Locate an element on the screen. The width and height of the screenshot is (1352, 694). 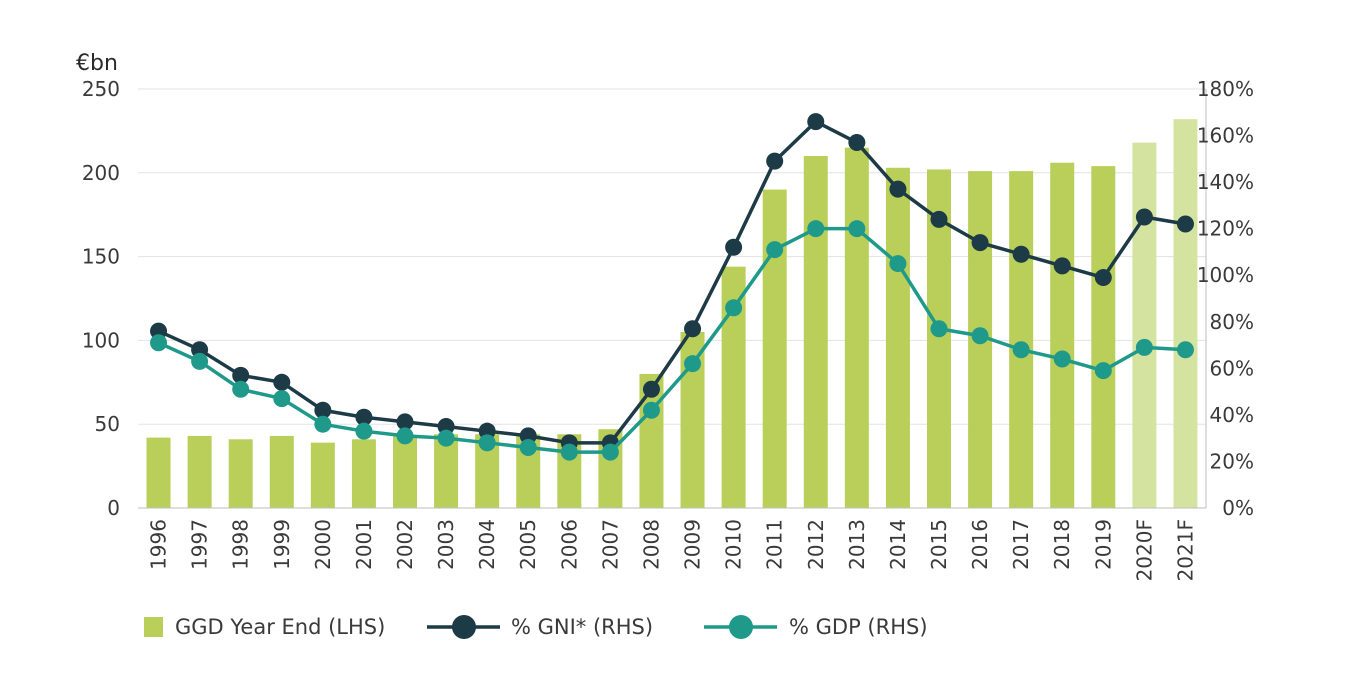
right-tick-label: 20% is located at coordinates (1232, 461).